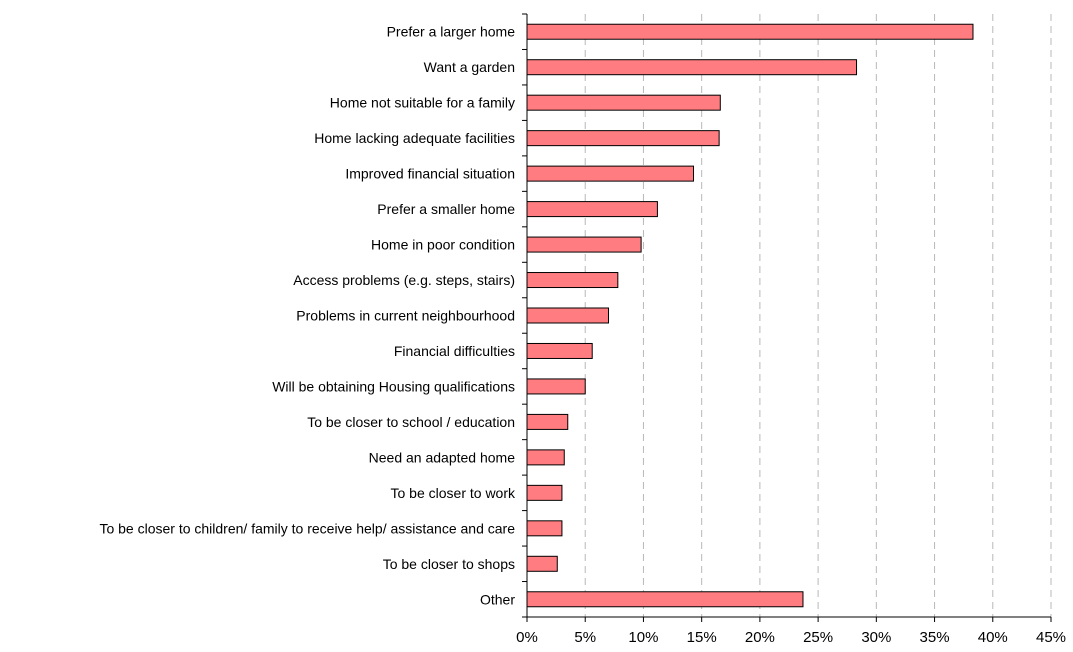 The image size is (1073, 652). Describe the element at coordinates (430, 174) in the screenshot. I see `category-label-4: Improved financial situation` at that location.